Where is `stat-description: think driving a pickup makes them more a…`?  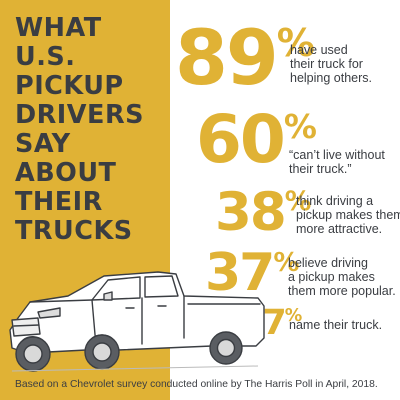 stat-description: think driving a pickup makes them more a… is located at coordinates (348, 215).